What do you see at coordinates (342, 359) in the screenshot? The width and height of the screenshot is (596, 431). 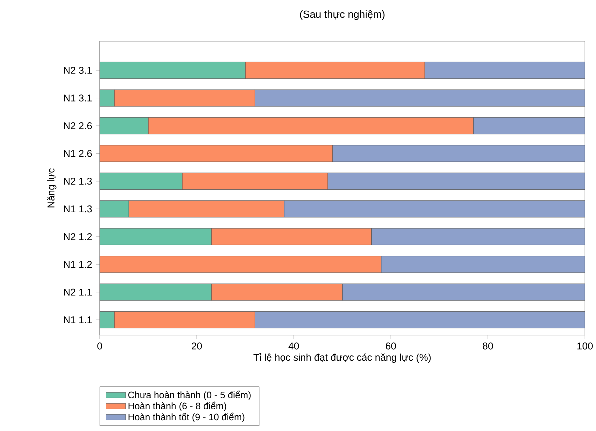 I see `x-axis-title: Tỉ lệ học sinh đạt được các năng lực (%)` at bounding box center [342, 359].